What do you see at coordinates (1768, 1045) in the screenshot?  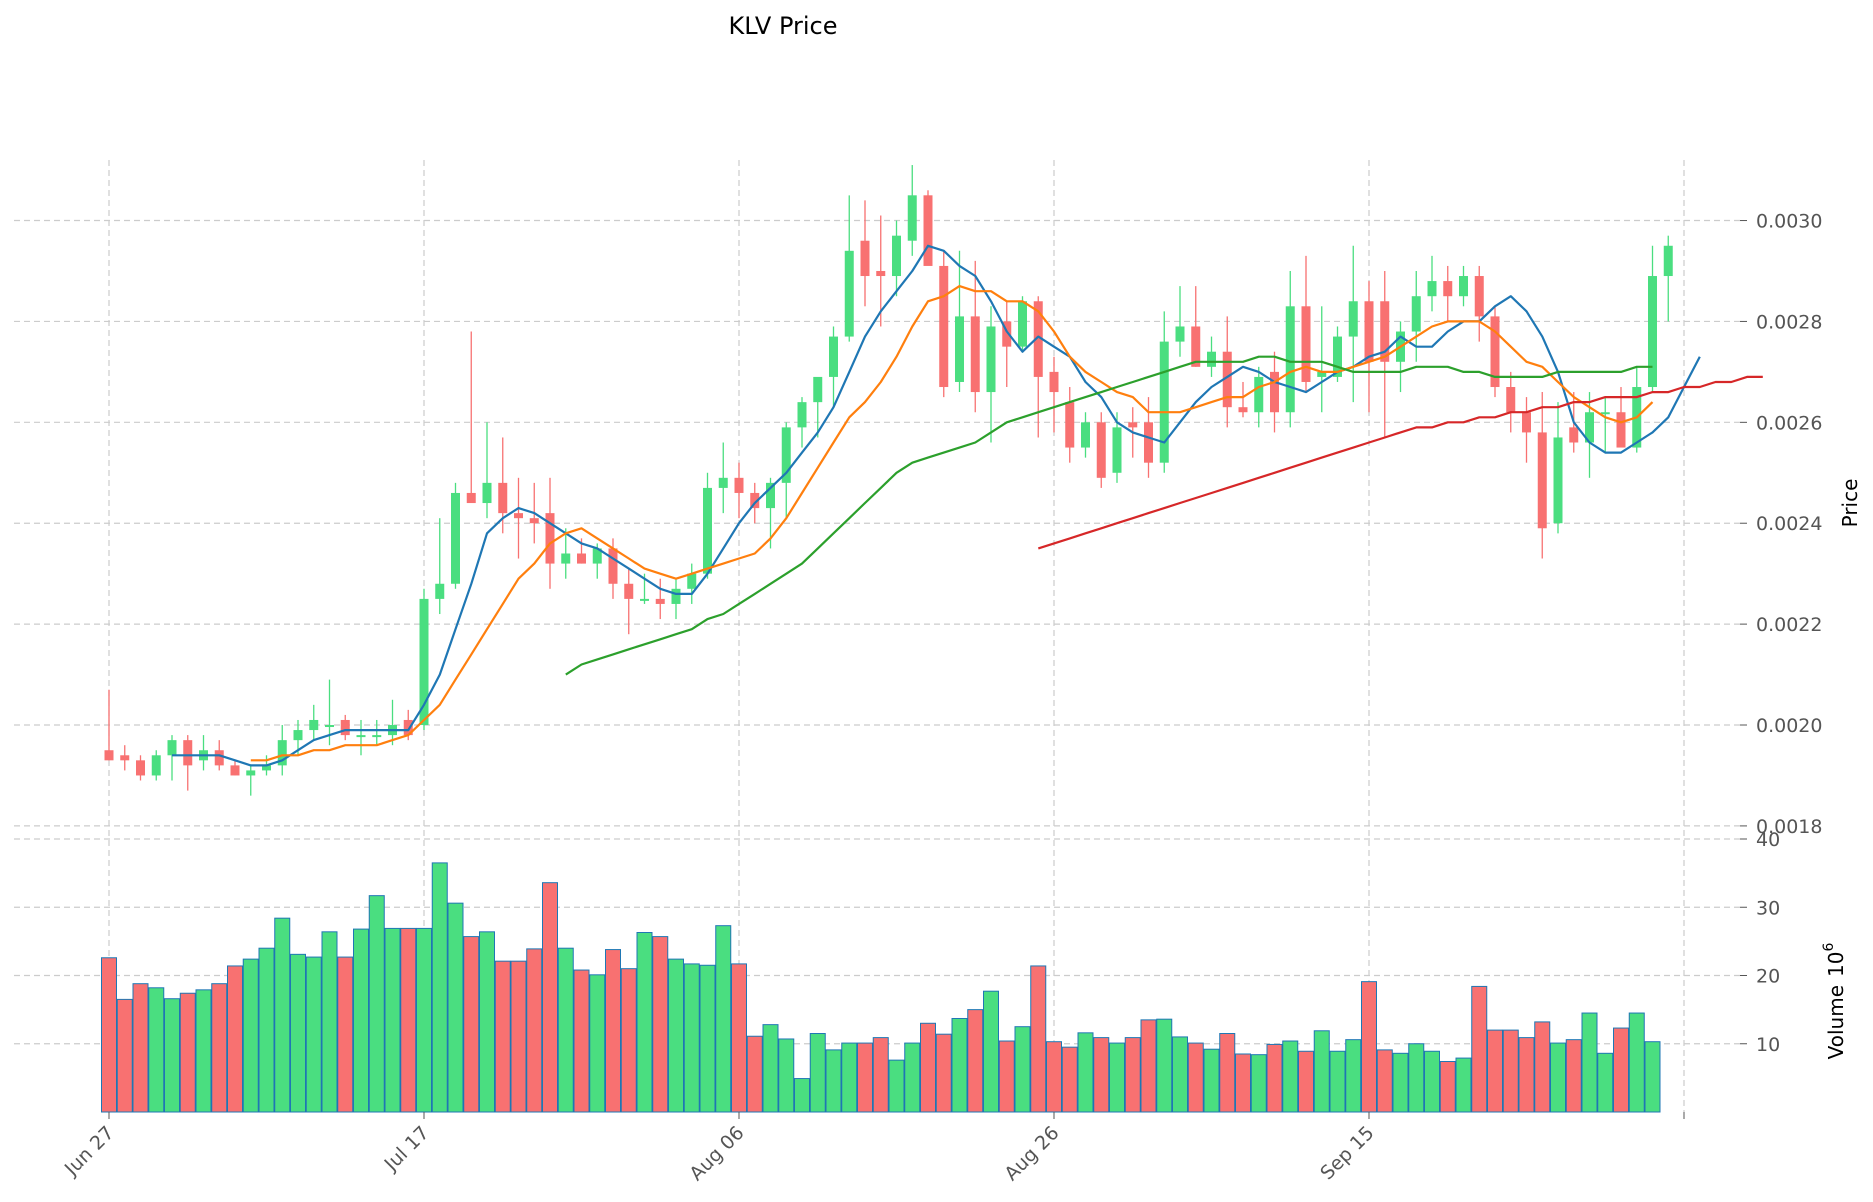 I see `volume-tick-label: 10` at bounding box center [1768, 1045].